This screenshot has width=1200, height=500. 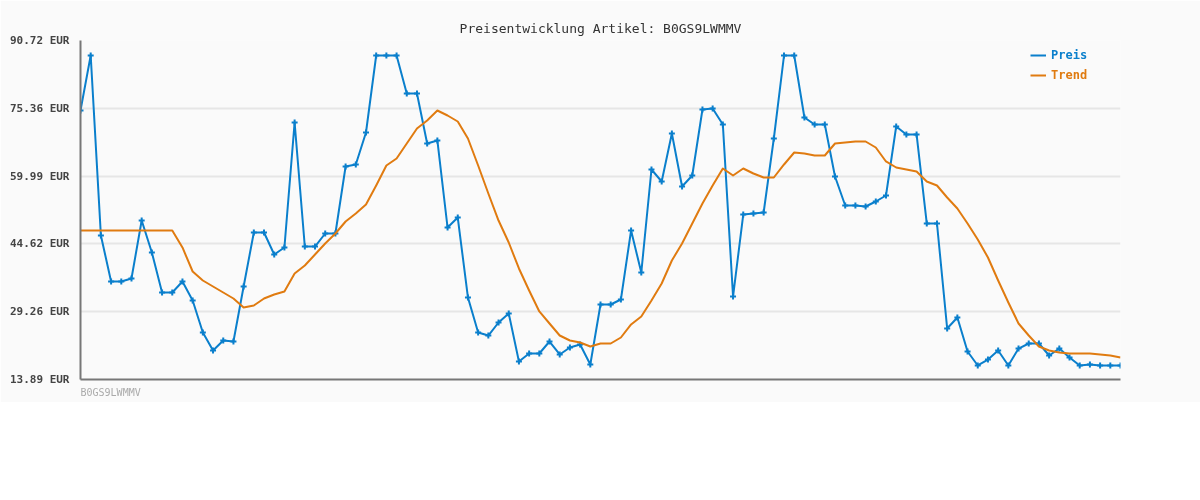 What do you see at coordinates (39, 40) in the screenshot?
I see `y-tick-label: 90.72 EUR` at bounding box center [39, 40].